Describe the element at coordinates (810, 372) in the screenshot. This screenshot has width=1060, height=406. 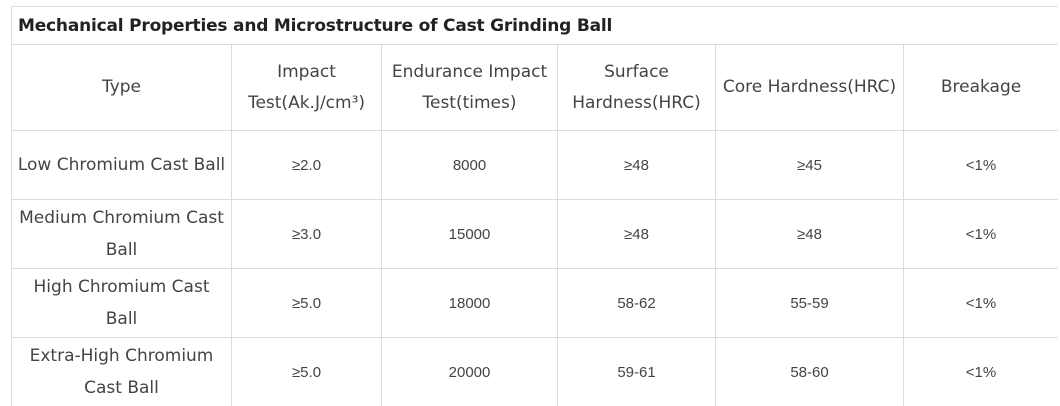
I see `cell-core-hardness: 58-60` at that location.